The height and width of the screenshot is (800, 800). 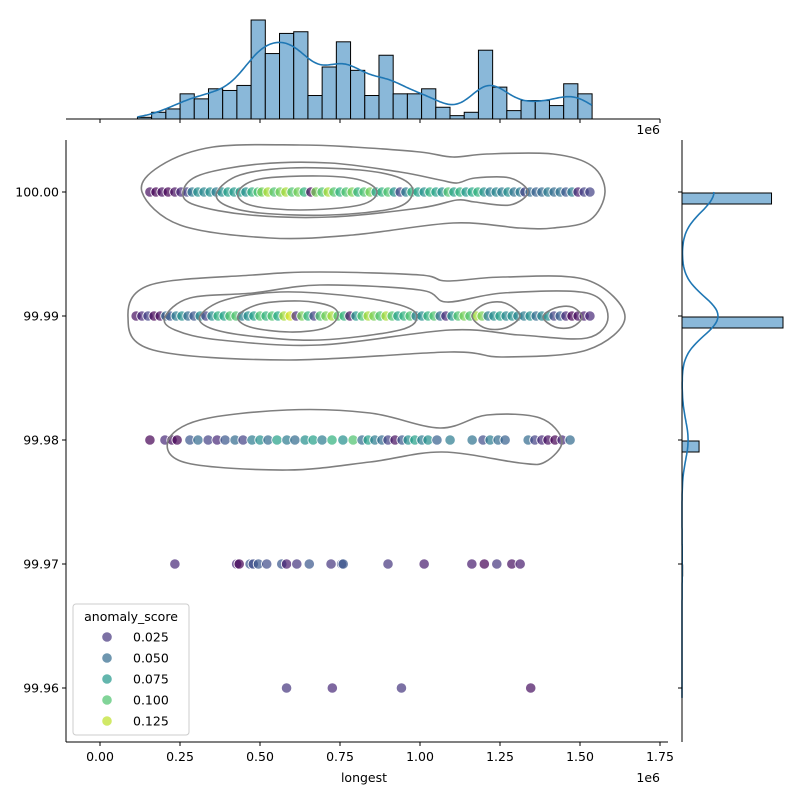 What do you see at coordinates (41, 316) in the screenshot?
I see `y-tick-label: 99.99` at bounding box center [41, 316].